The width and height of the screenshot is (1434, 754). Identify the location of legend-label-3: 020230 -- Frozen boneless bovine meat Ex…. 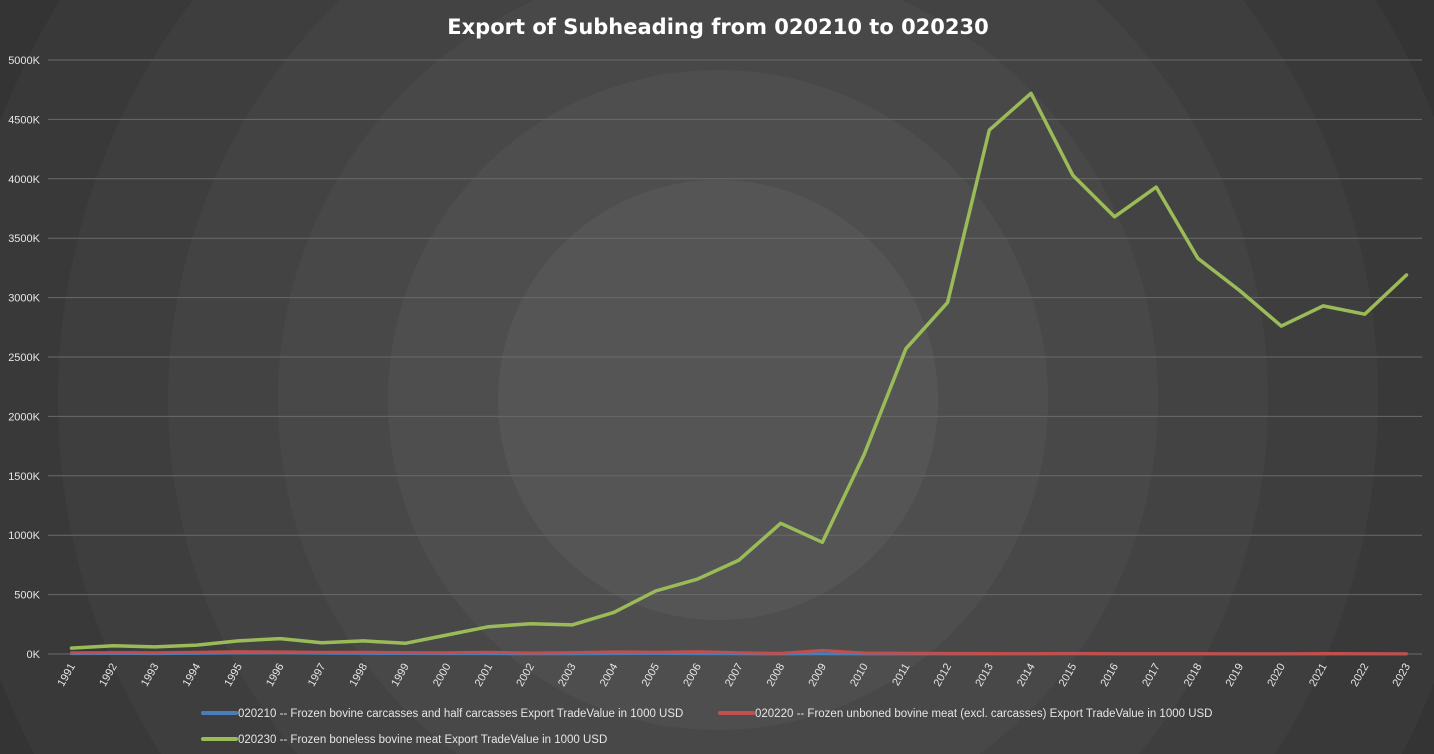
(422, 740).